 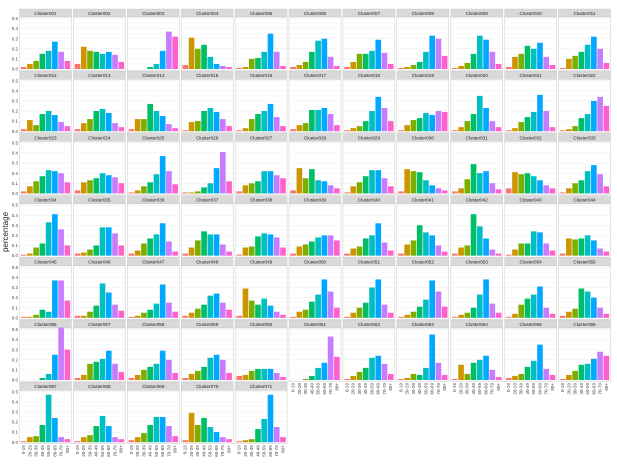 I want to click on facet-strip-label: Cluster063, so click(x=423, y=324).